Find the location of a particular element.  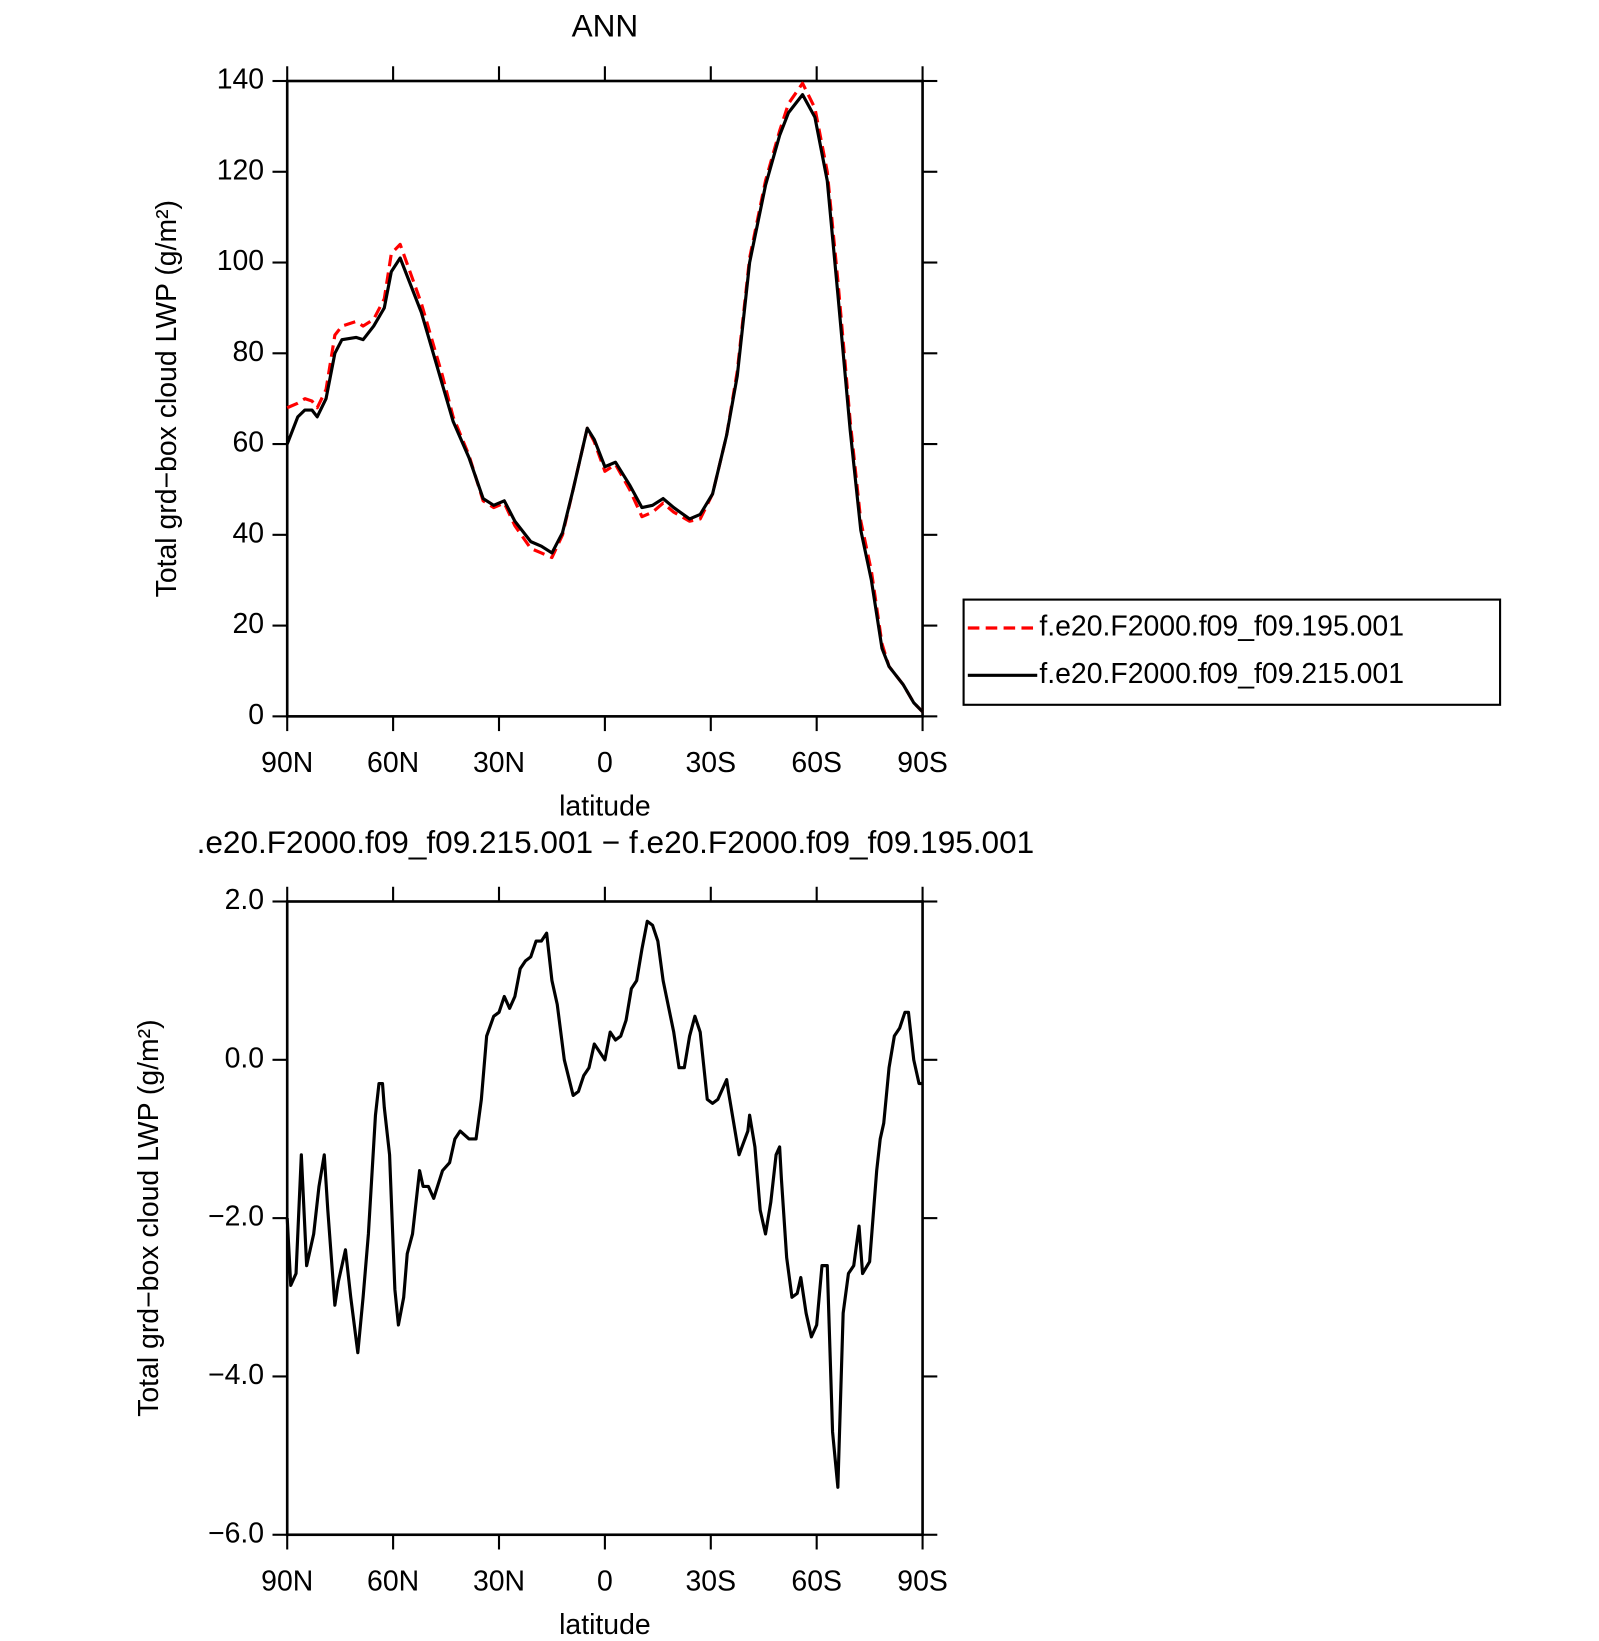

y-tick-label: 100 is located at coordinates (240, 261).